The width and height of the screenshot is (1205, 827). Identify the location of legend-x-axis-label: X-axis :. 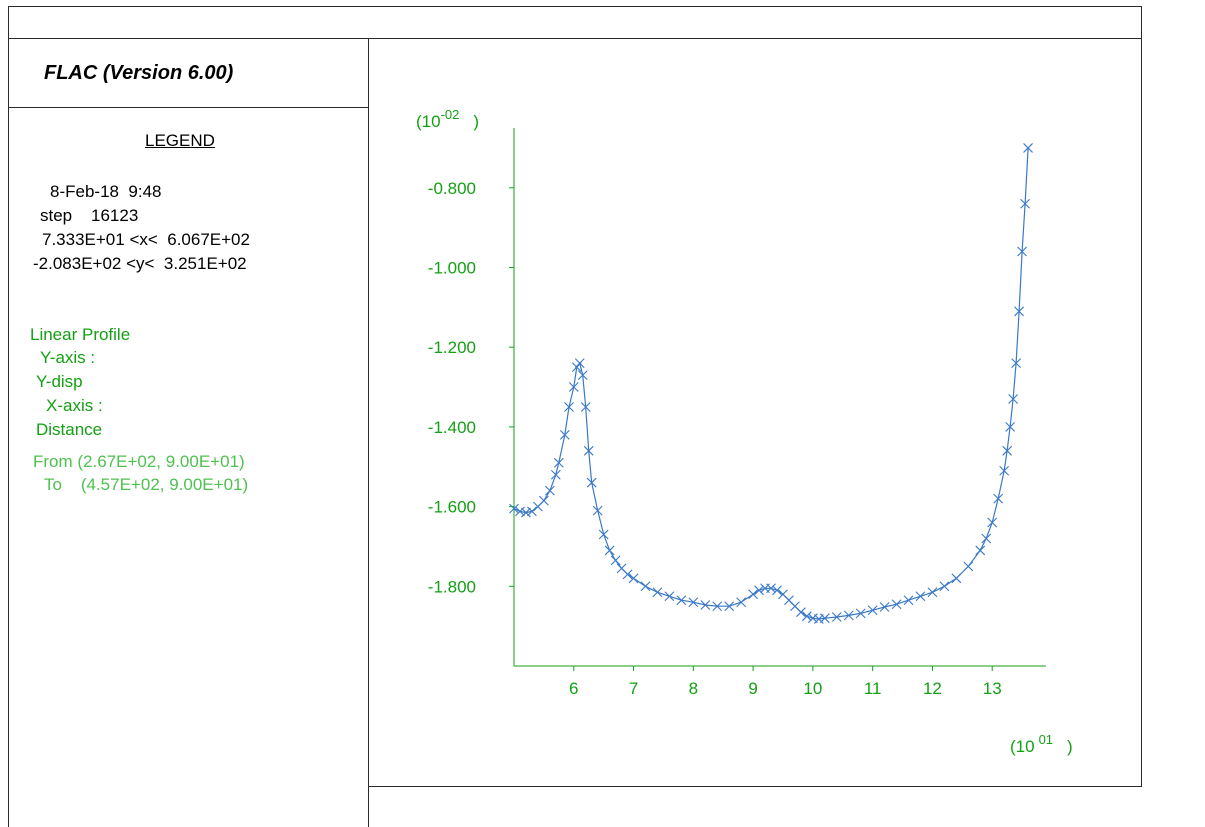
(74, 405).